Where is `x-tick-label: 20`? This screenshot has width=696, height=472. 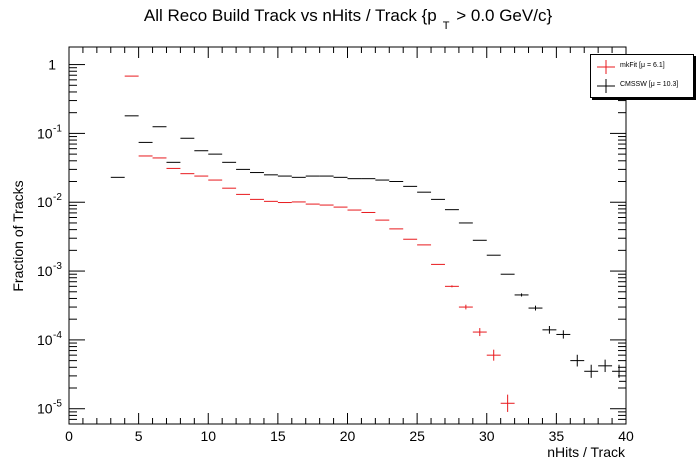
x-tick-label: 20 is located at coordinates (348, 436).